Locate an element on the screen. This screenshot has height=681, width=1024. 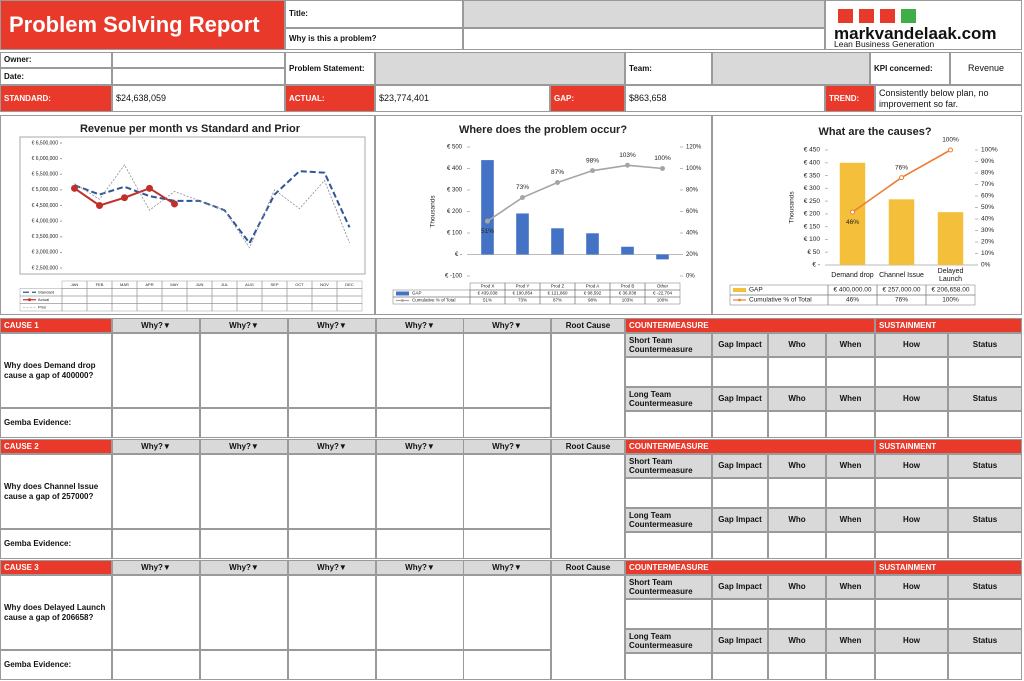
logo-box is located at coordinates (923, 25).